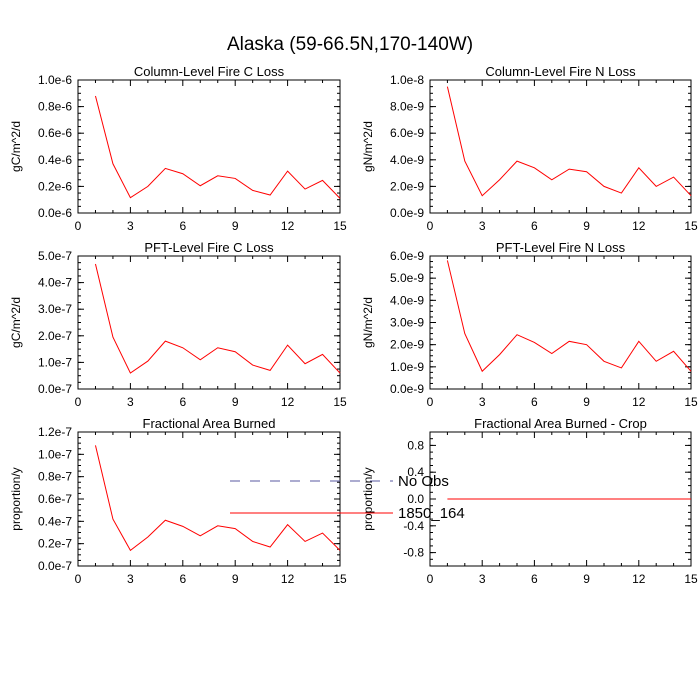 Image resolution: width=700 pixels, height=700 pixels. Describe the element at coordinates (209, 247) in the screenshot. I see `panel-title: PFT-Level Fire C Loss` at that location.